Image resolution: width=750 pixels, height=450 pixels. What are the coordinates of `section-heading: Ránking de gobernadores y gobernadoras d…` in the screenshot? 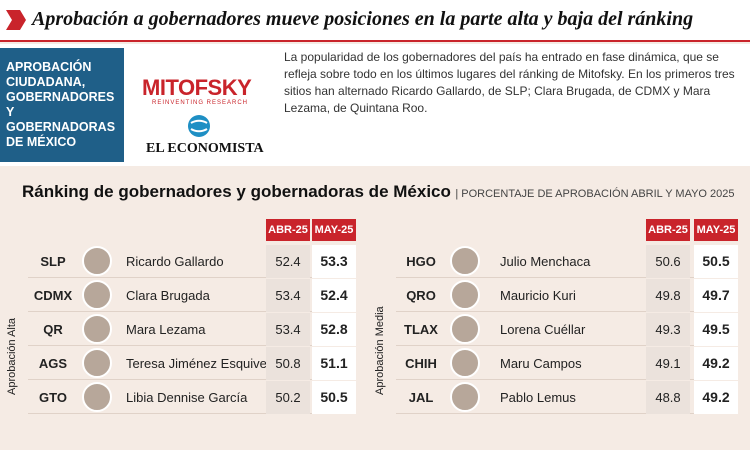 It's located at (378, 192).